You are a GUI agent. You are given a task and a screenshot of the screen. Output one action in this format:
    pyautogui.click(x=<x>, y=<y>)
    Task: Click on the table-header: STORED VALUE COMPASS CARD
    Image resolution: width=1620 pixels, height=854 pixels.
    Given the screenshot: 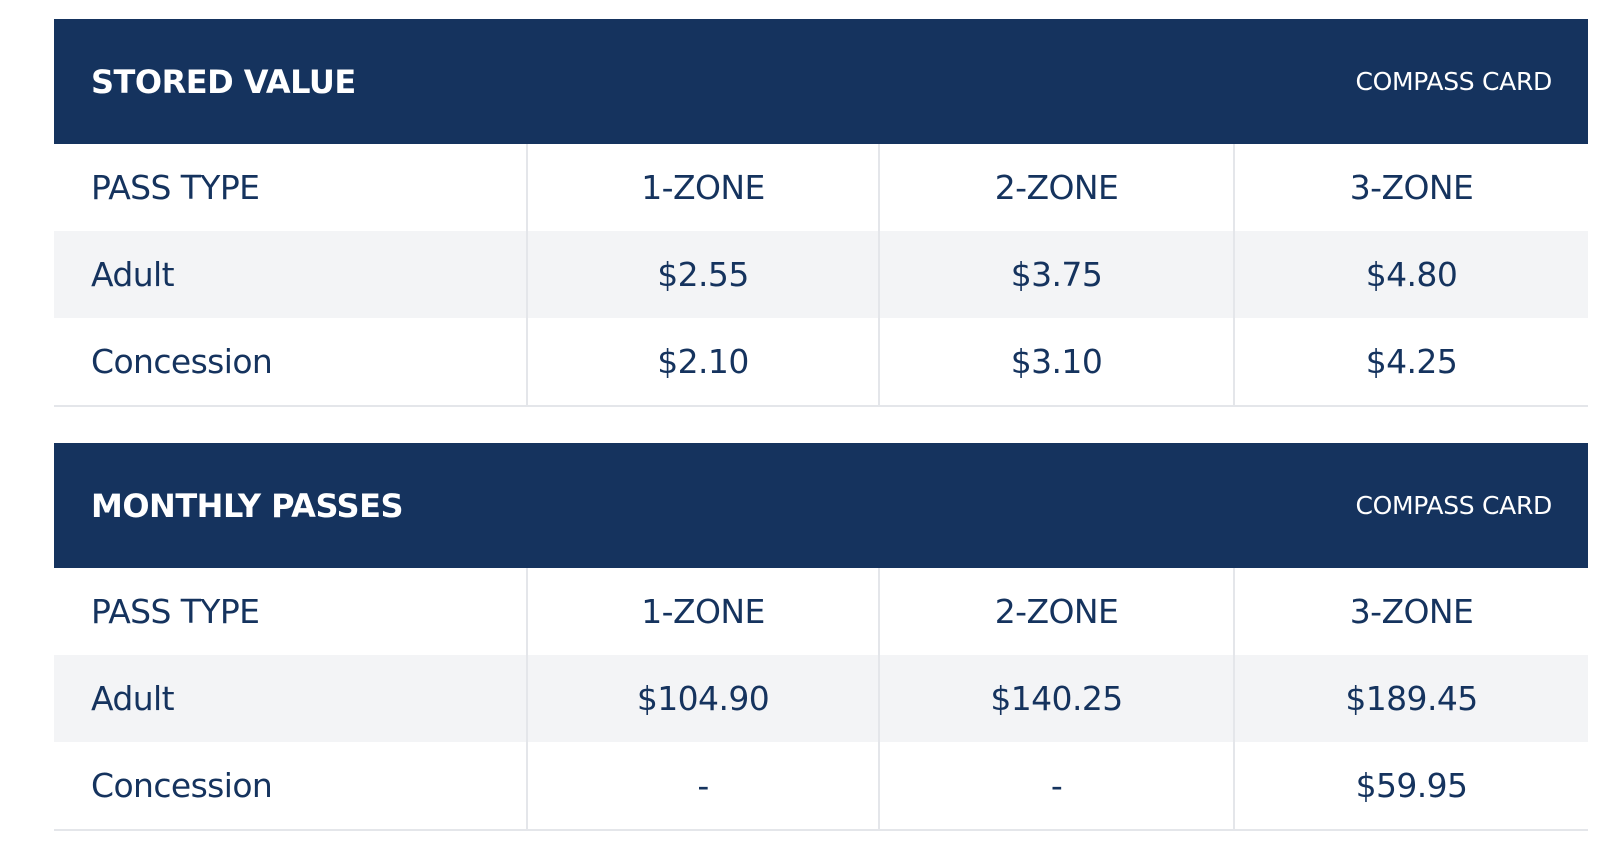 What is the action you would take?
    pyautogui.click(x=821, y=81)
    